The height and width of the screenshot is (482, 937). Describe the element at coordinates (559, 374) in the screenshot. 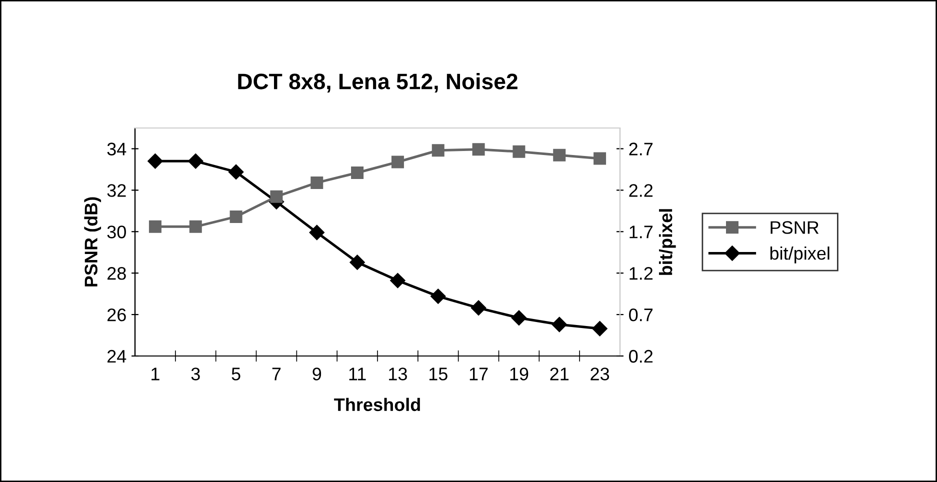

I see `x-tick-label: 21` at that location.